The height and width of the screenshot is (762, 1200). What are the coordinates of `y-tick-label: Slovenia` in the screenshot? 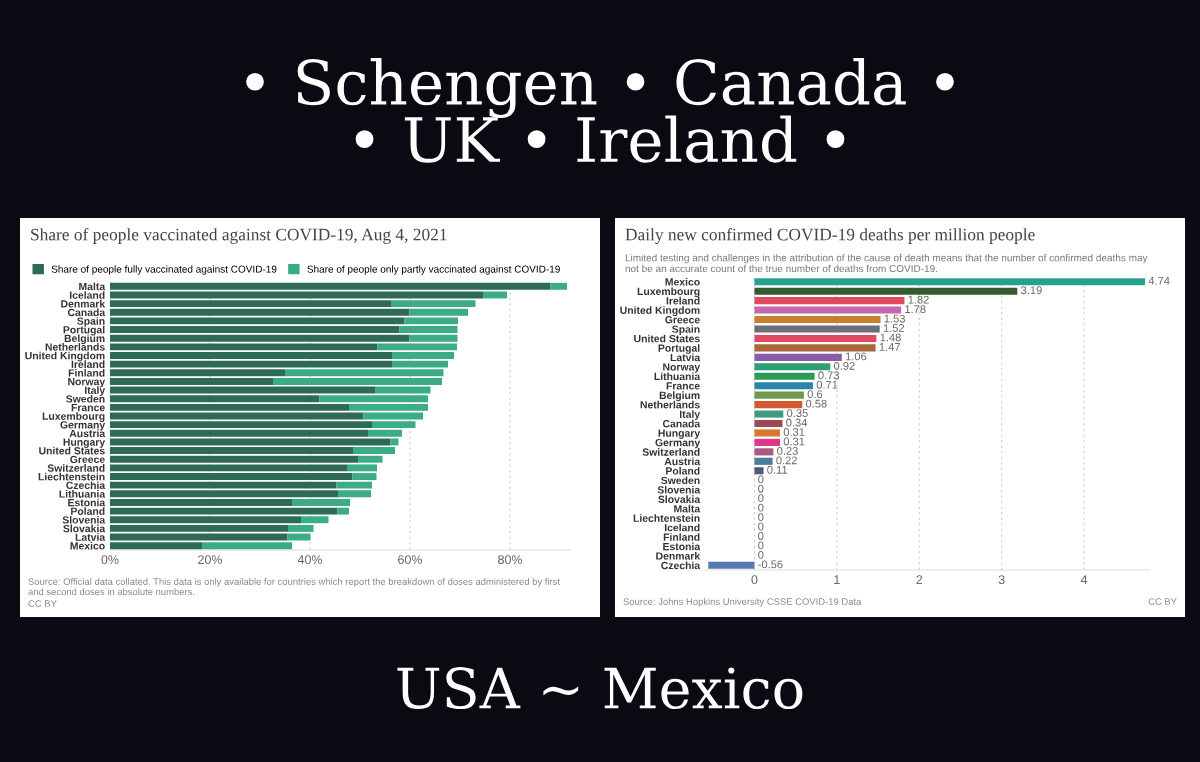 It's located at (679, 489).